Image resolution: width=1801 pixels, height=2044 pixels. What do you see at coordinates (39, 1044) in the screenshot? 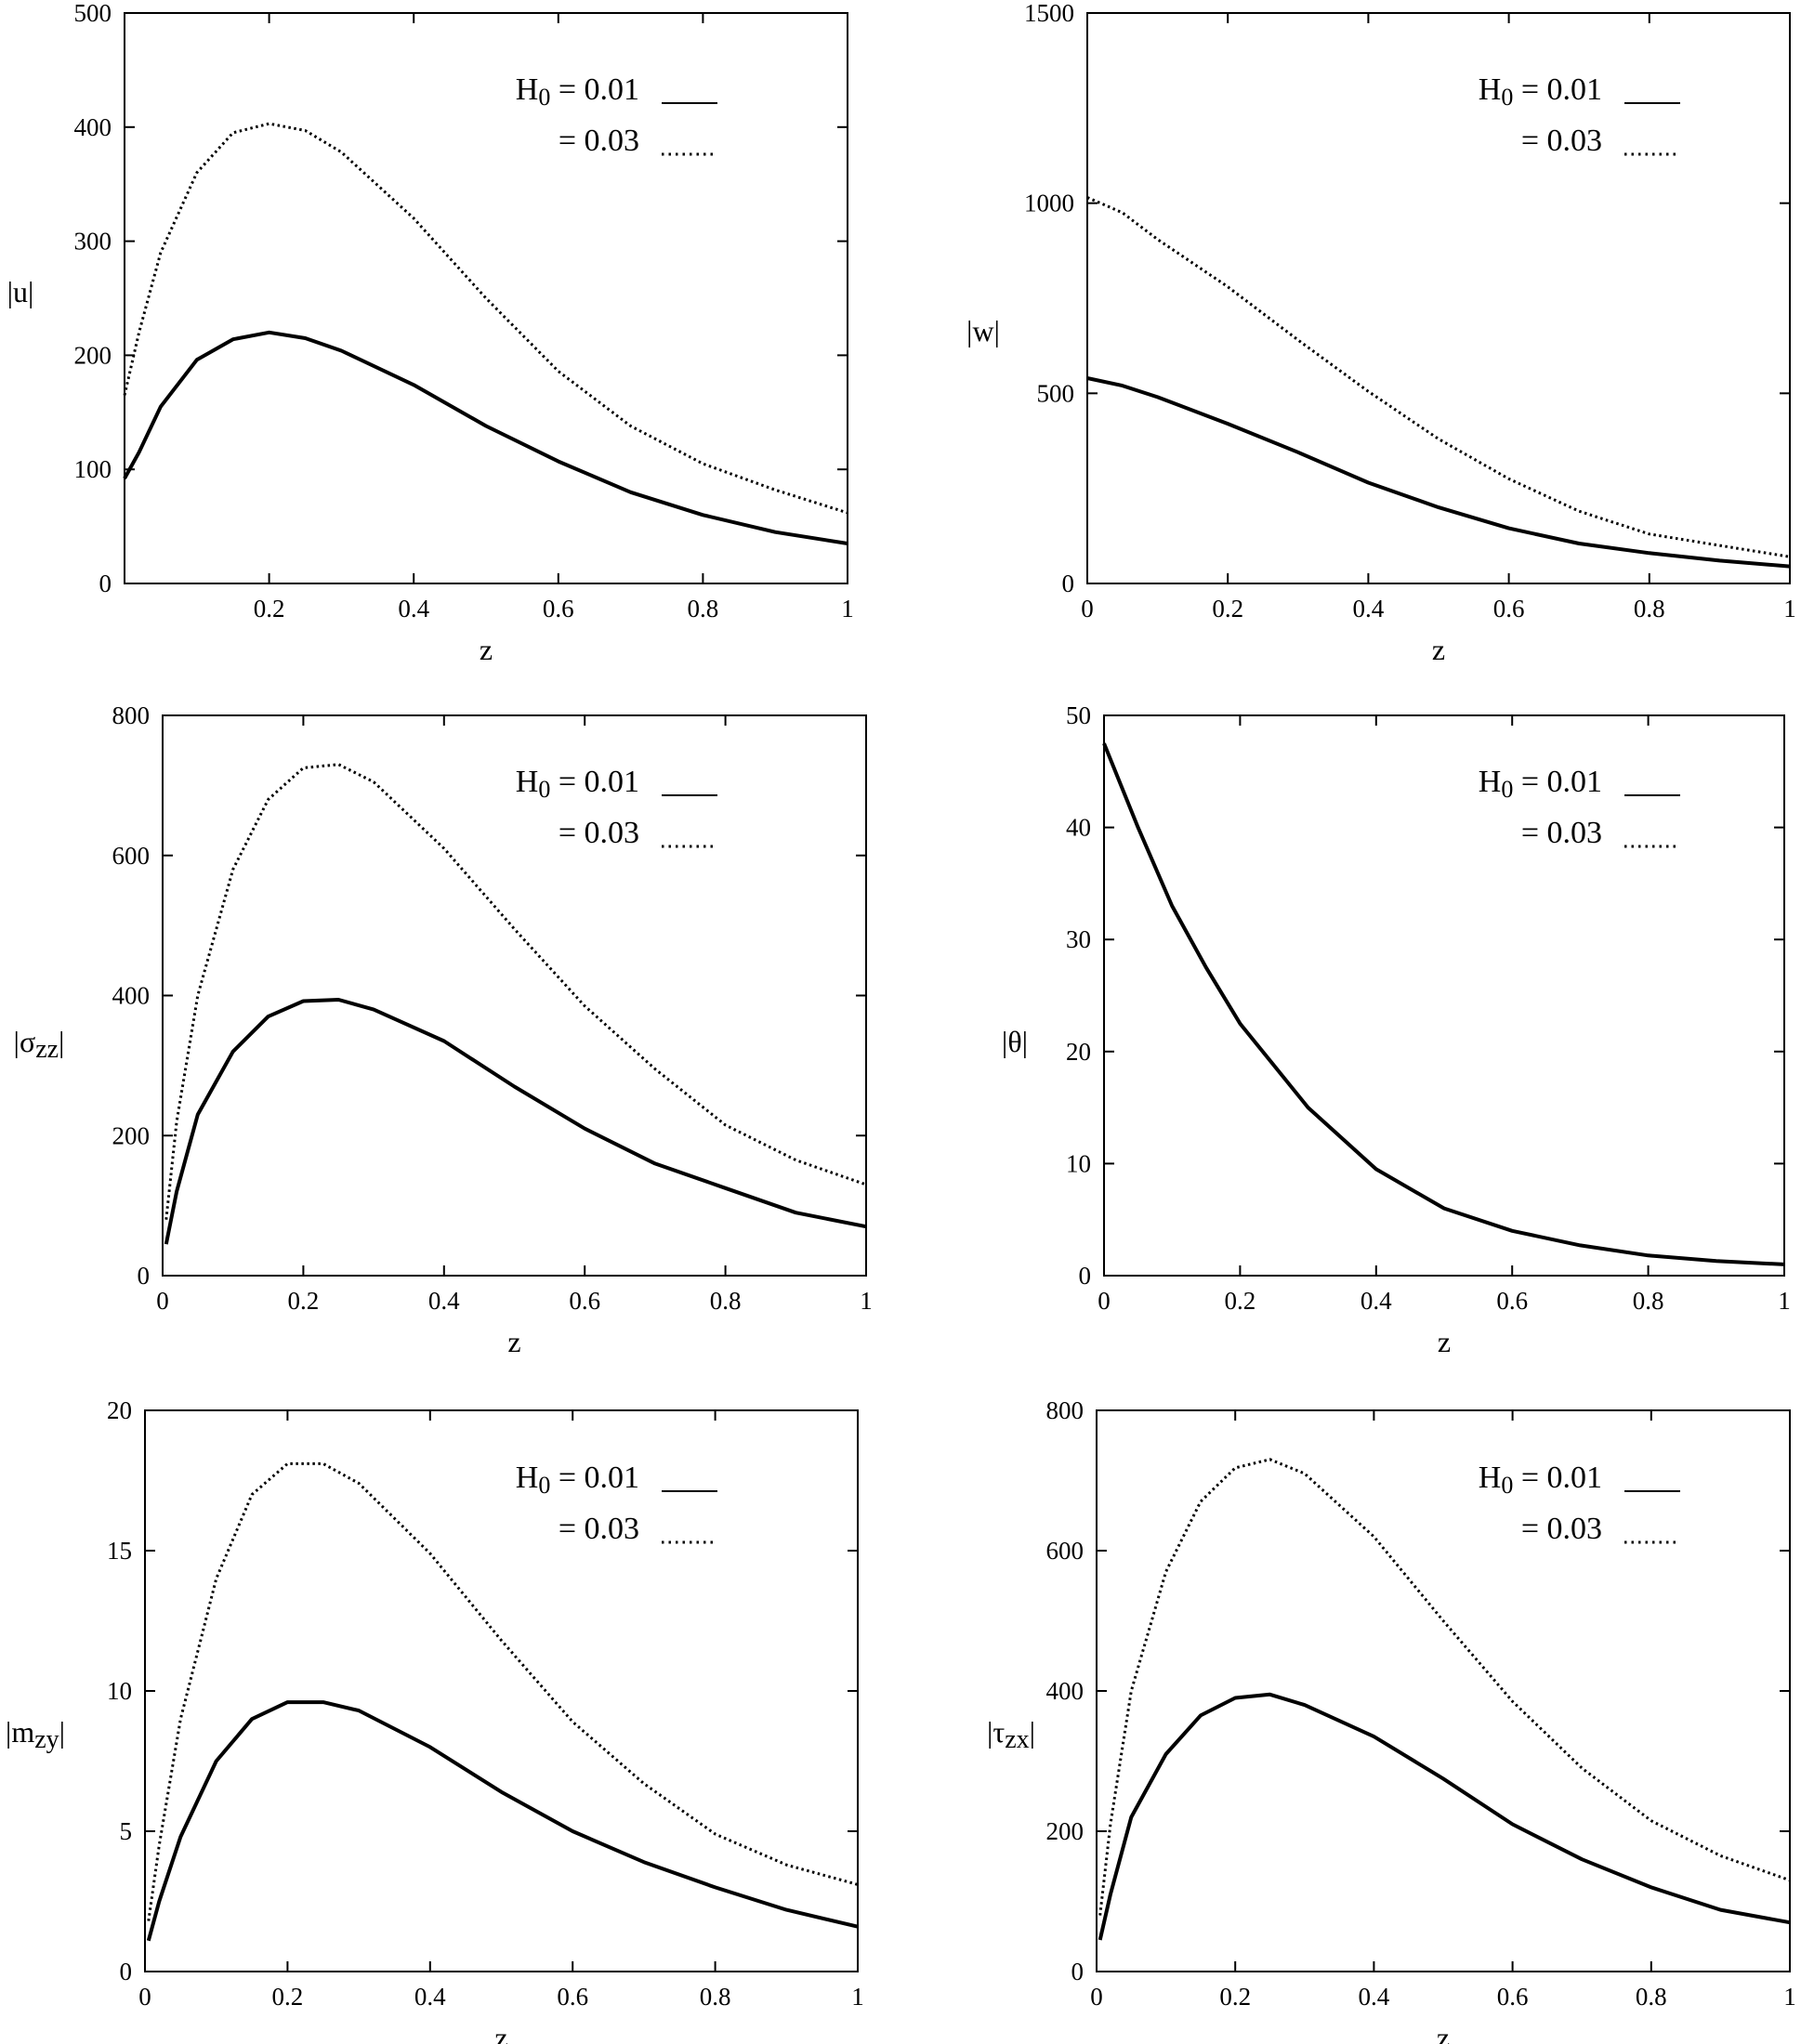
I see `y-axis-label: |σzz|` at bounding box center [39, 1044].